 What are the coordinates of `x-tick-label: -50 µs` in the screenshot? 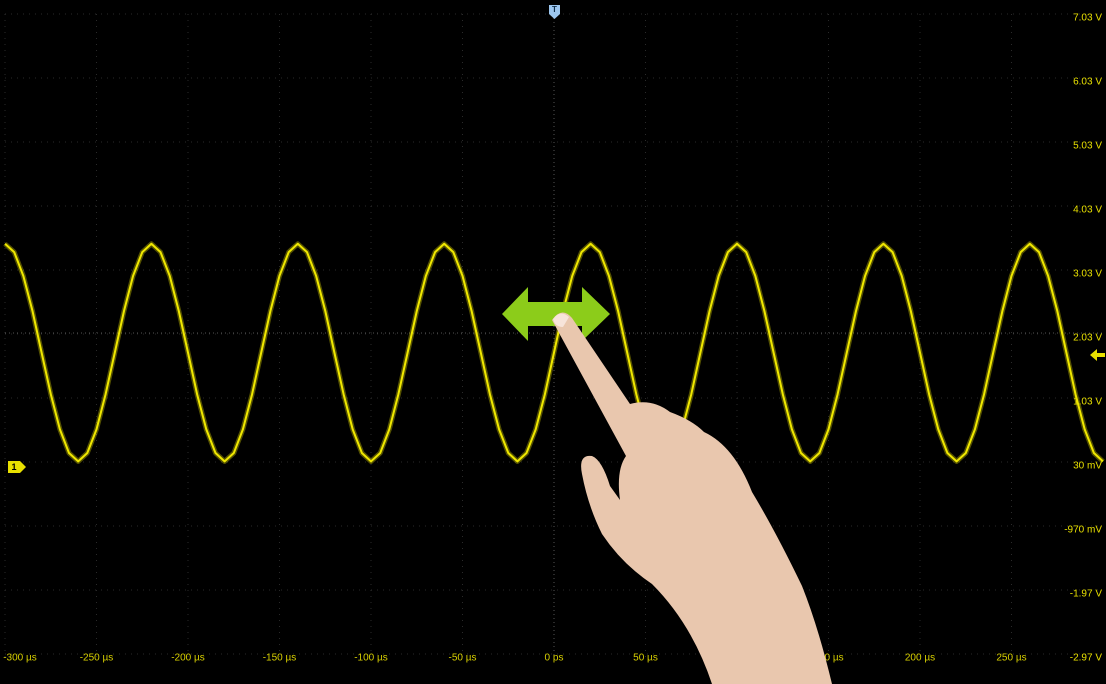 It's located at (463, 658).